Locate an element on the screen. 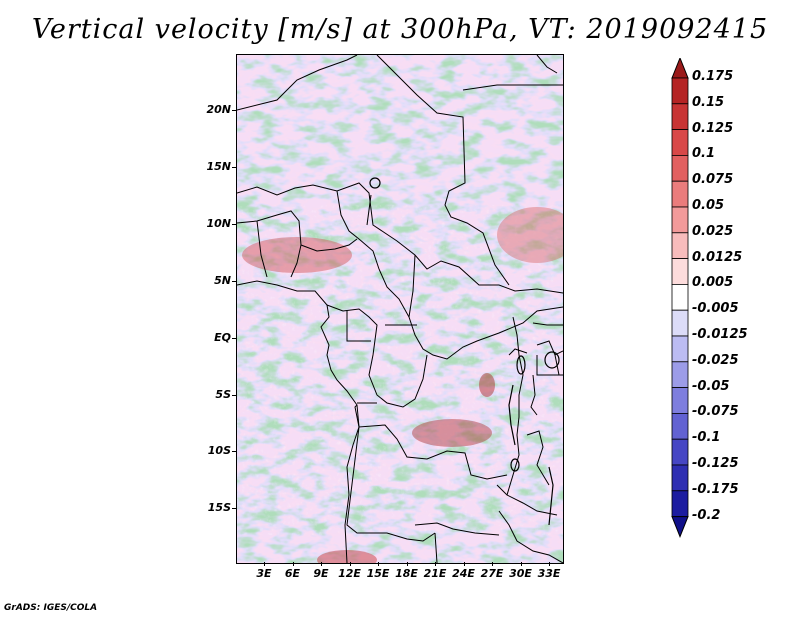  lon-label: 33E is located at coordinates (549, 573).